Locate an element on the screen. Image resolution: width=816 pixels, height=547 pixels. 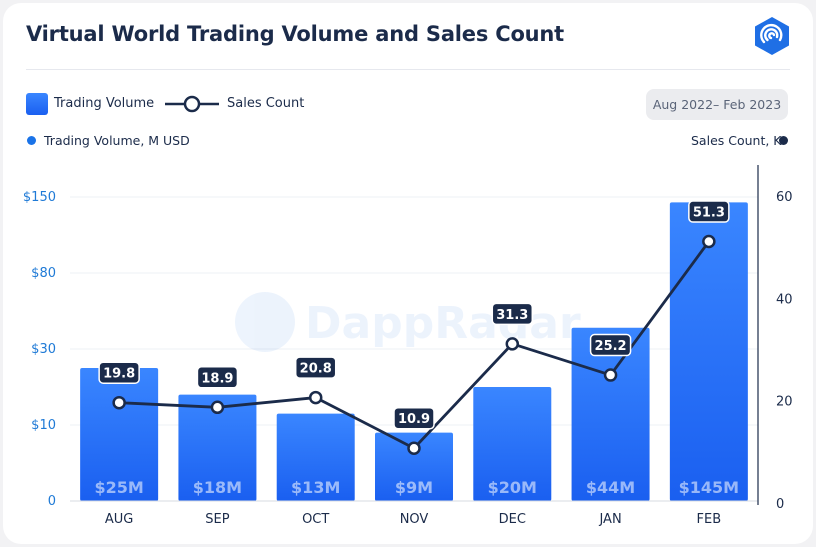
watermark-text: DappRadar is located at coordinates (443, 323).